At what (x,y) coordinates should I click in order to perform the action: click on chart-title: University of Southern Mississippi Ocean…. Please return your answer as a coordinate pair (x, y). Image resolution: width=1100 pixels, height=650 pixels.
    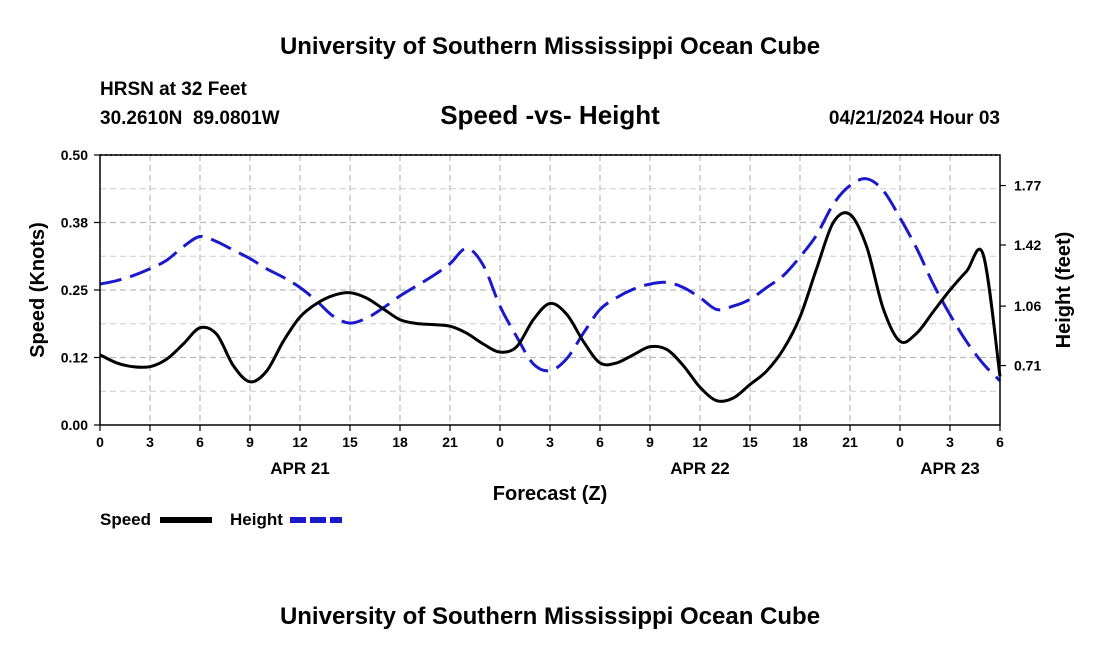
    Looking at the image, I should click on (550, 46).